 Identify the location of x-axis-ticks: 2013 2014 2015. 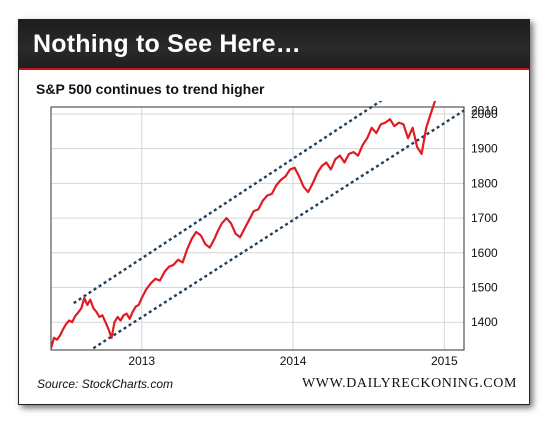
(293, 361).